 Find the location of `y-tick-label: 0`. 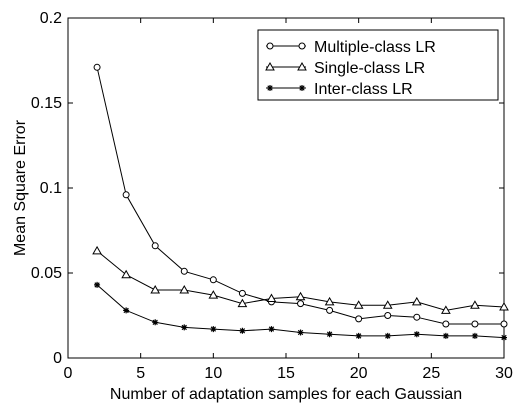

y-tick-label: 0 is located at coordinates (57, 358).